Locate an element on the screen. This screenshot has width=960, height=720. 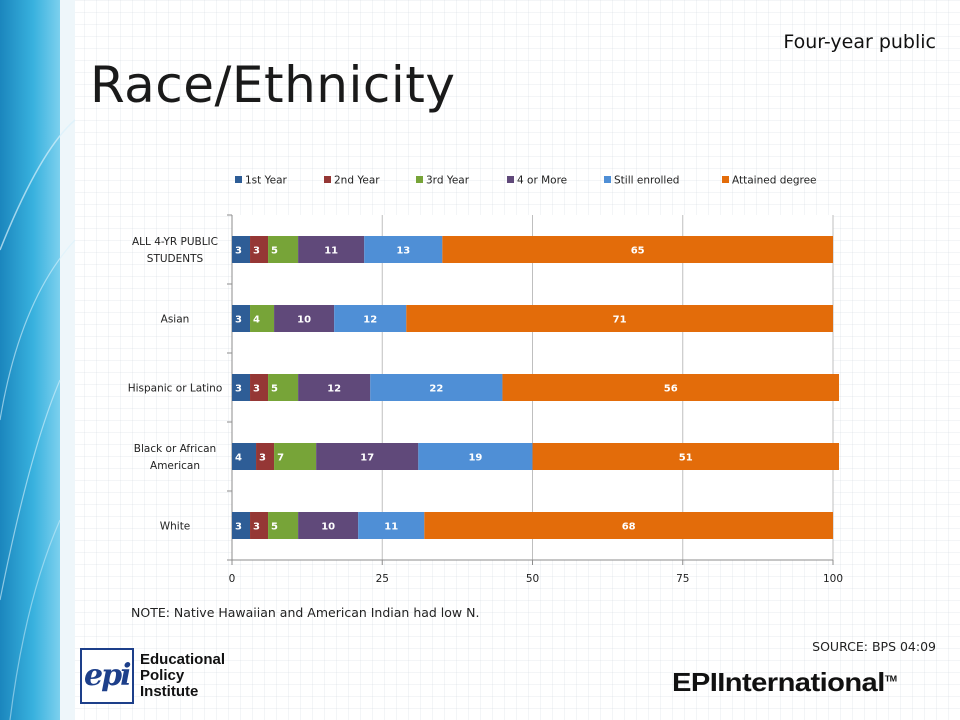
epi-logo-line-2: Policy is located at coordinates (162, 675).